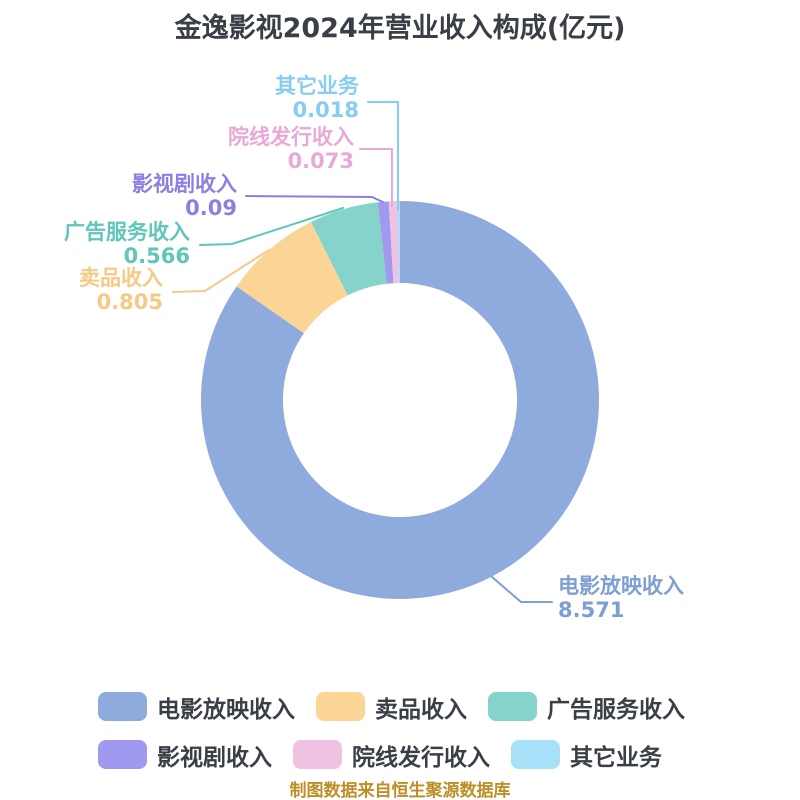  What do you see at coordinates (400, 790) in the screenshot?
I see `data-source-note: 制图数据来自恒生聚源数据库` at bounding box center [400, 790].